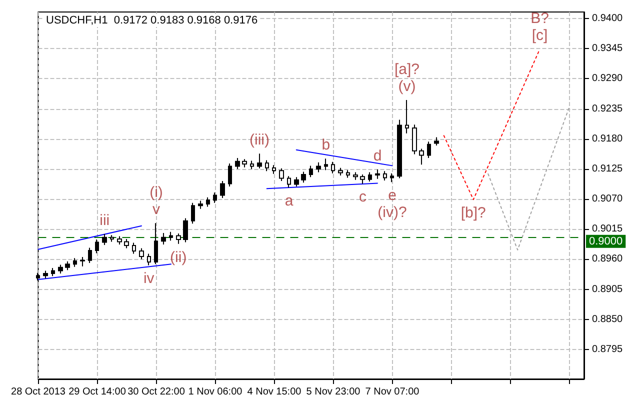 The height and width of the screenshot is (407, 636). I want to click on annotation: v, so click(156, 209).